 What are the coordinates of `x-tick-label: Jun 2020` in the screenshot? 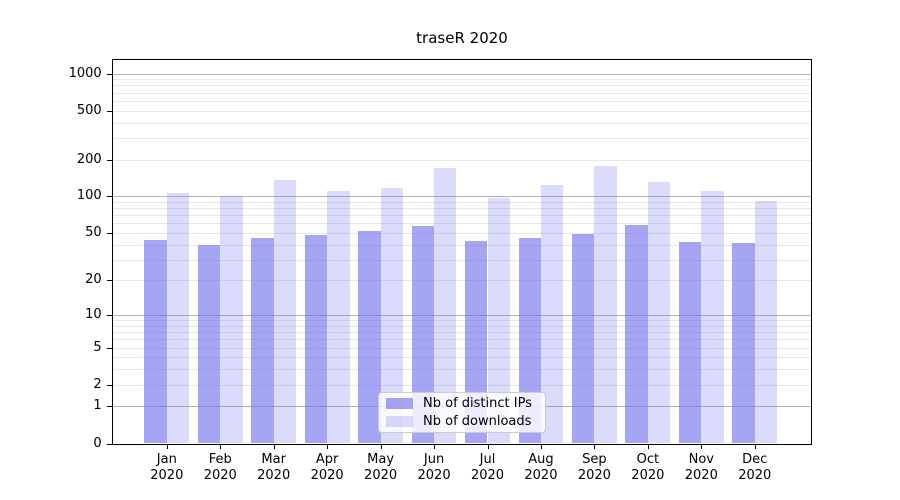 It's located at (434, 468).